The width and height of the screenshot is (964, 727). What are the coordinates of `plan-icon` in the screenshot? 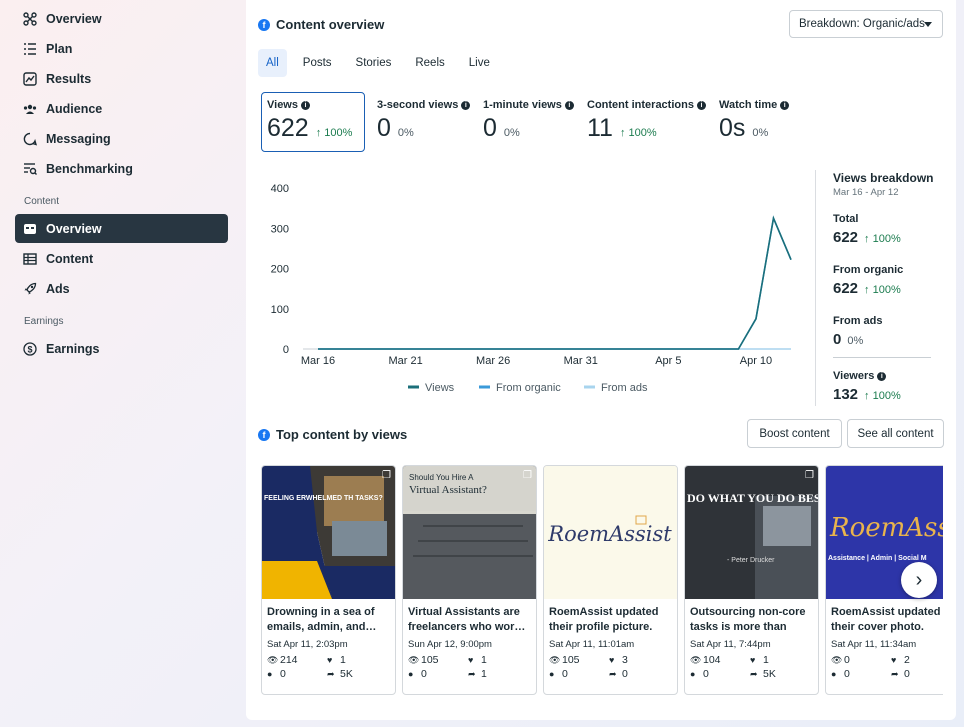 It's located at (30, 49).